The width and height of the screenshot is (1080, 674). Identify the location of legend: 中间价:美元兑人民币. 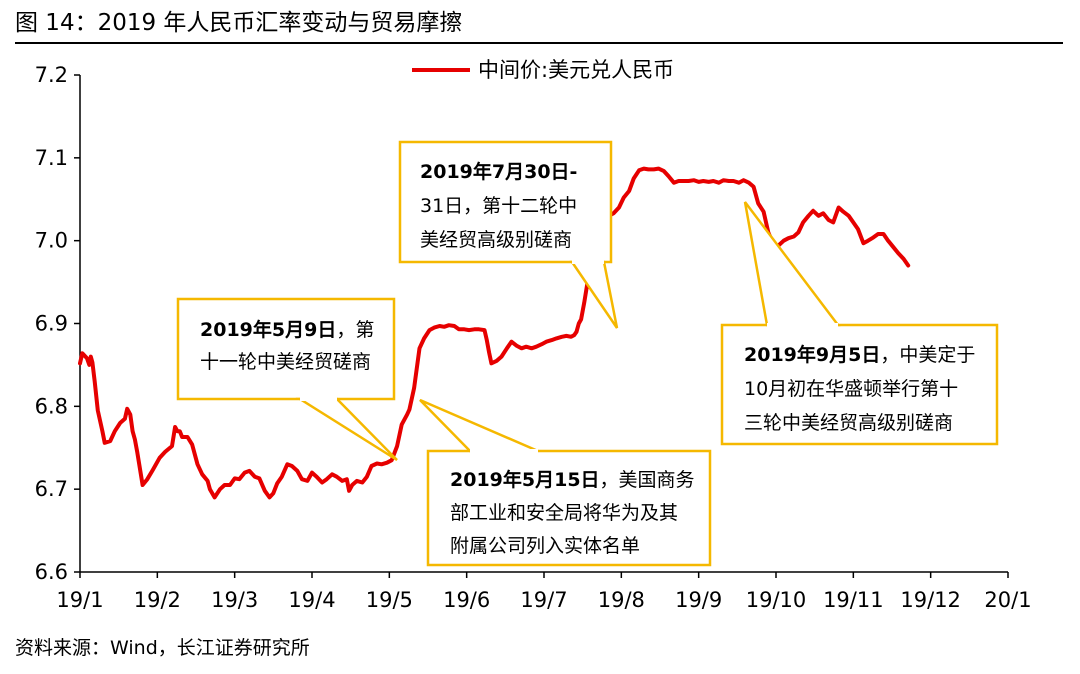
(543, 70).